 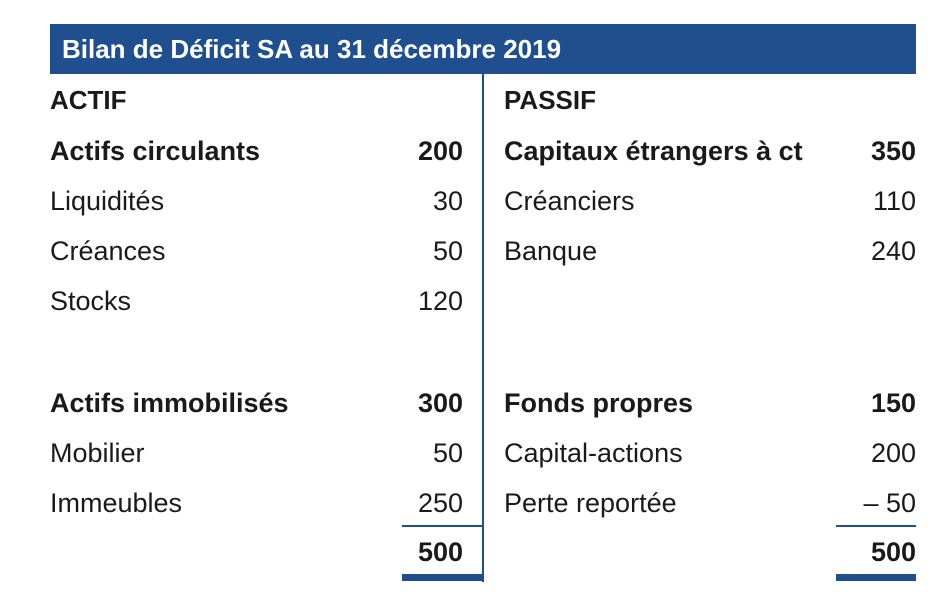 I want to click on passif-row: Banque 240, so click(x=710, y=251).